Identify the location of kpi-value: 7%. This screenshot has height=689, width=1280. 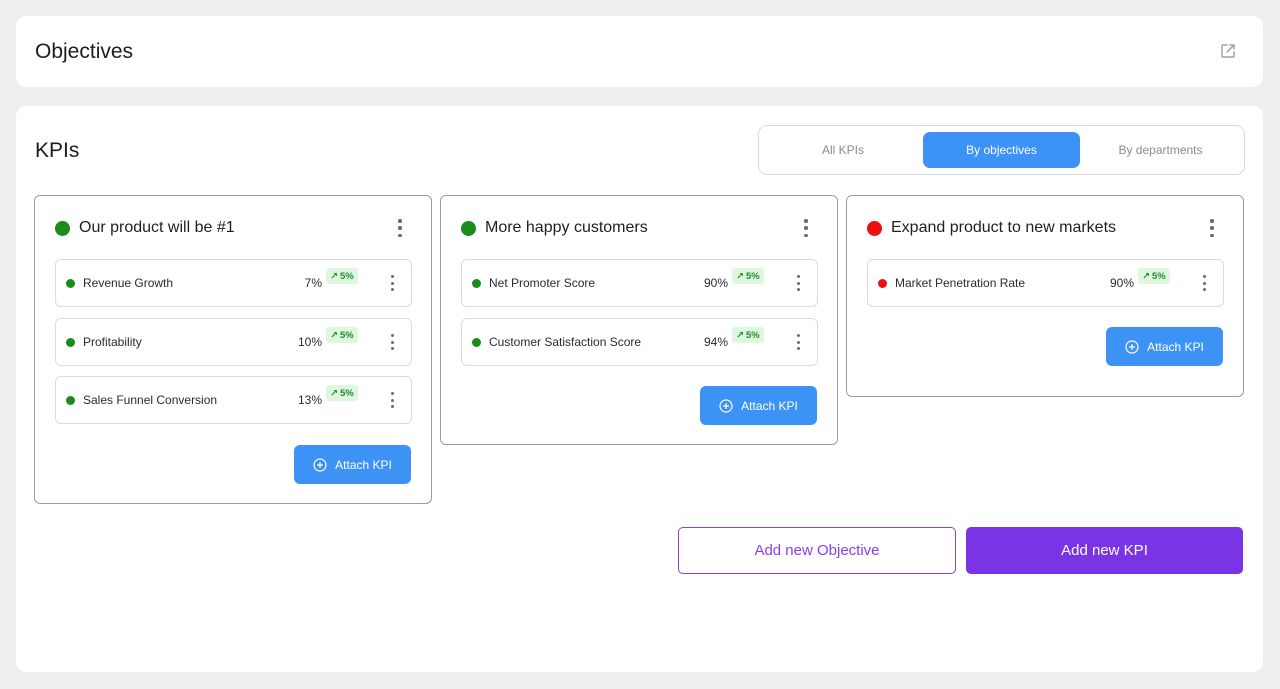
(313, 283).